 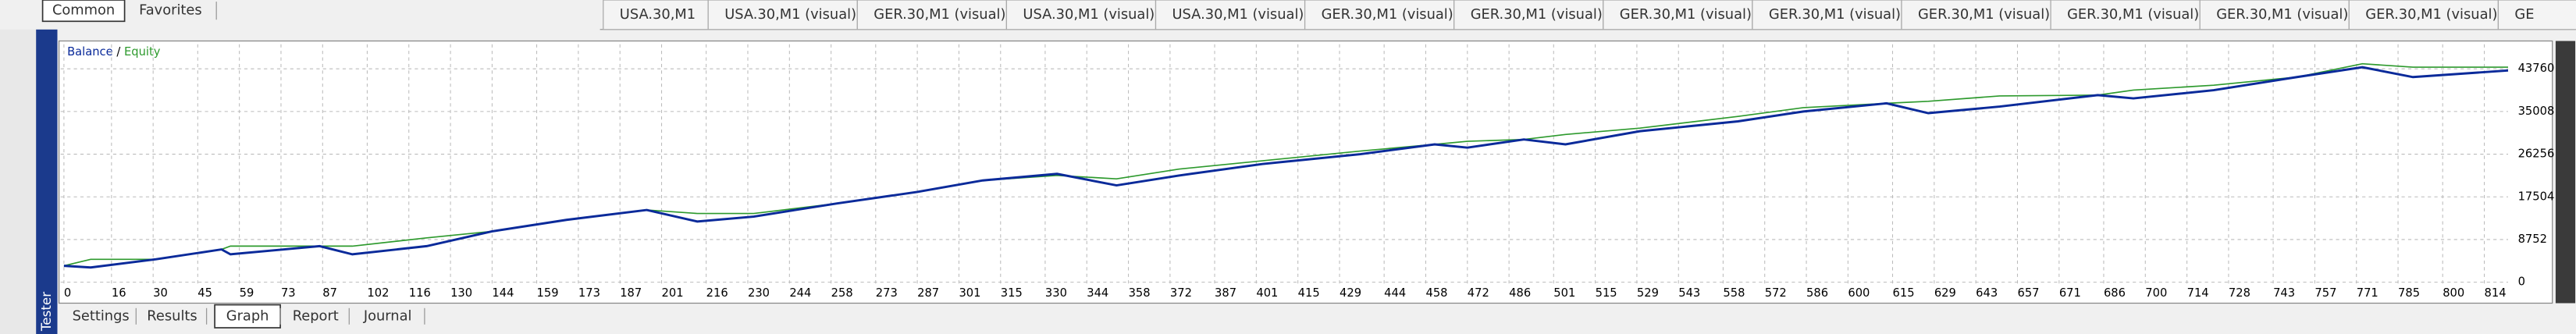 I want to click on x-tick-label: 558, so click(x=1734, y=293).